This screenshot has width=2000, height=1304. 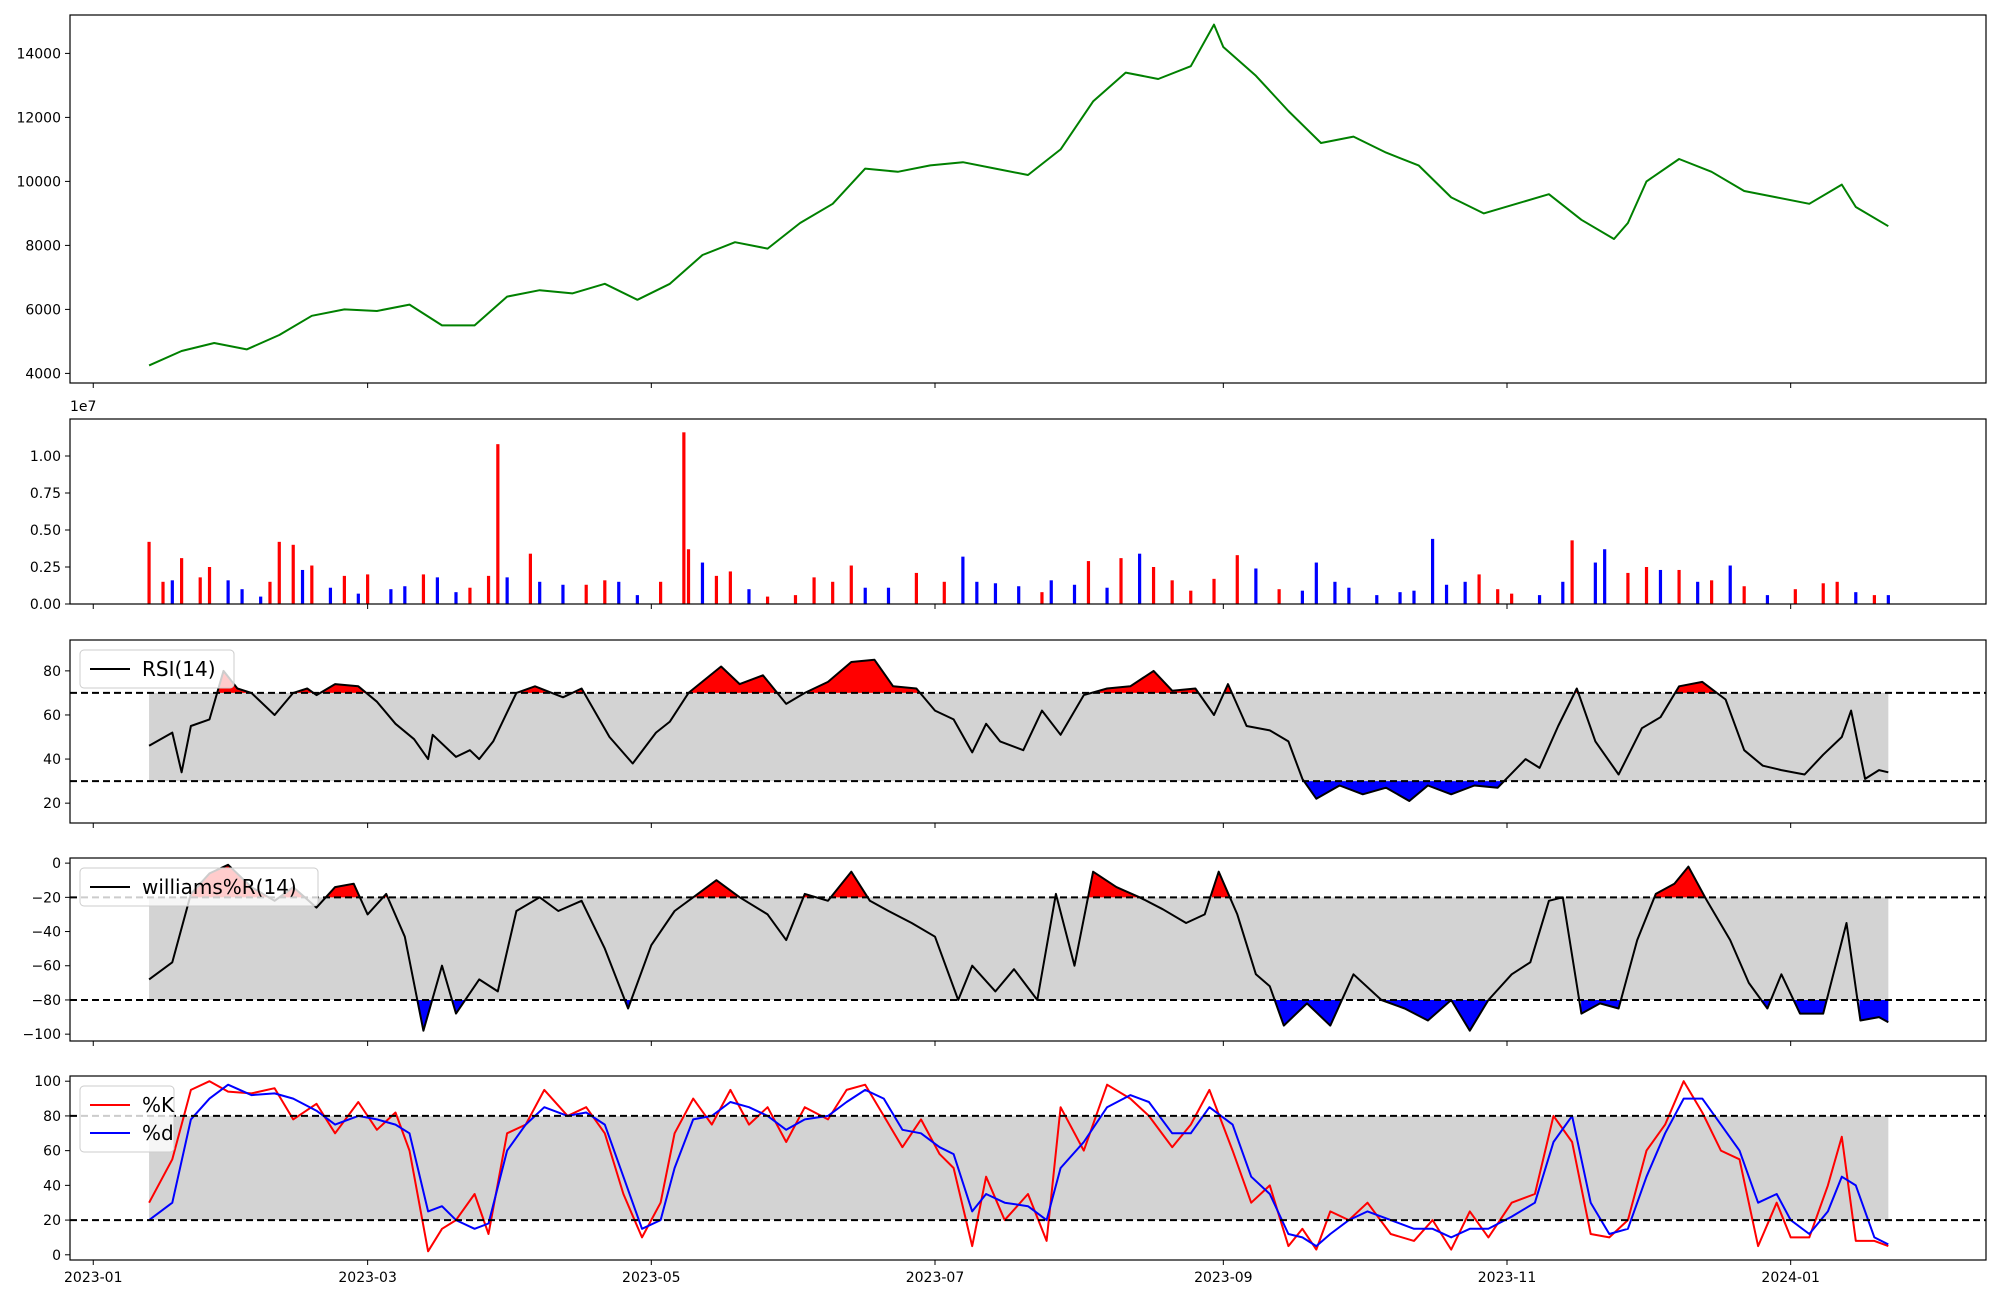 What do you see at coordinates (42, 1035) in the screenshot?
I see `y-tick-label: −100` at bounding box center [42, 1035].